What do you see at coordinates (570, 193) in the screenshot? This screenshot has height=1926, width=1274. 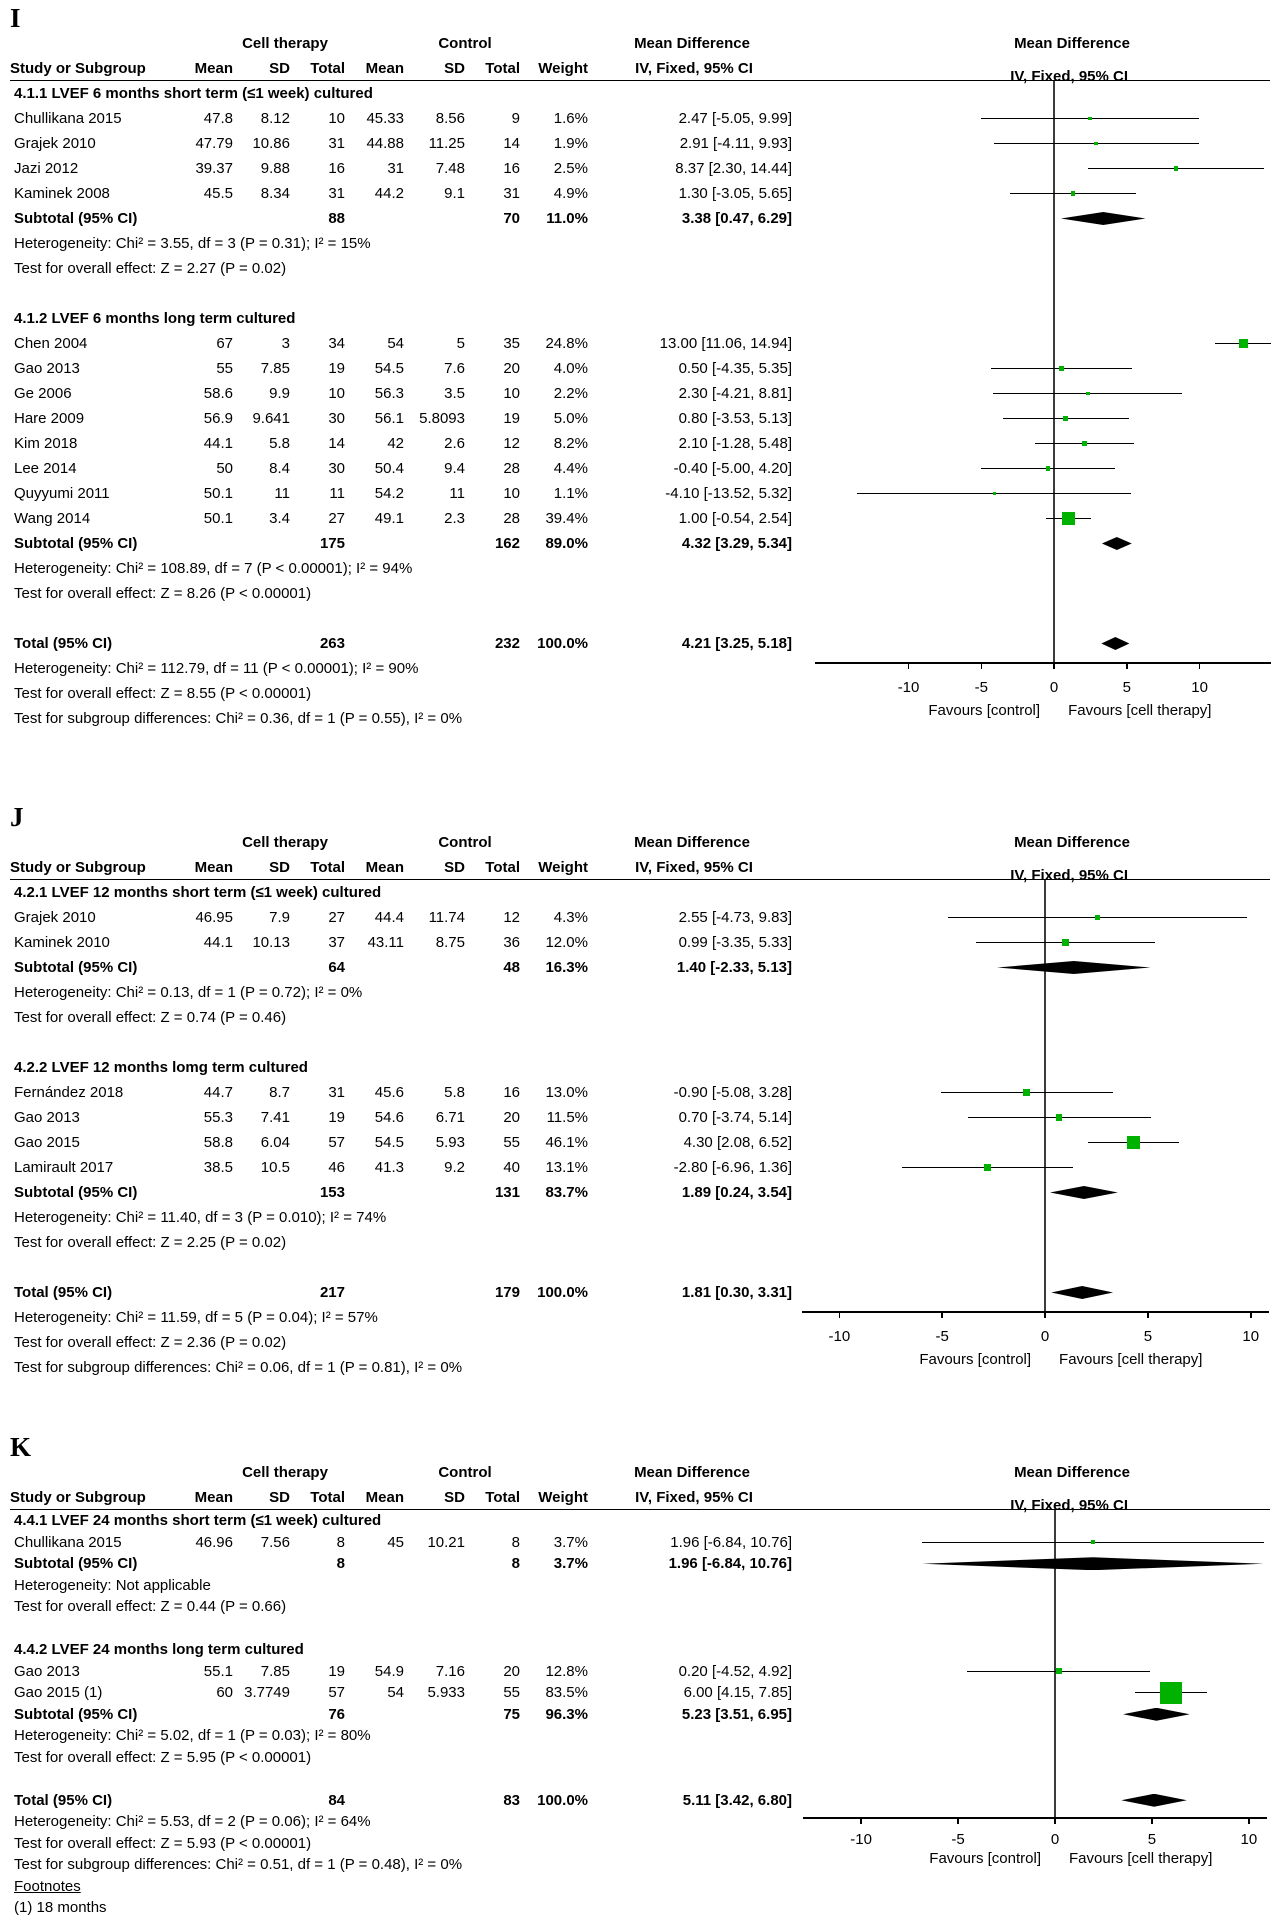 I see `weight-cell: 4.9%` at bounding box center [570, 193].